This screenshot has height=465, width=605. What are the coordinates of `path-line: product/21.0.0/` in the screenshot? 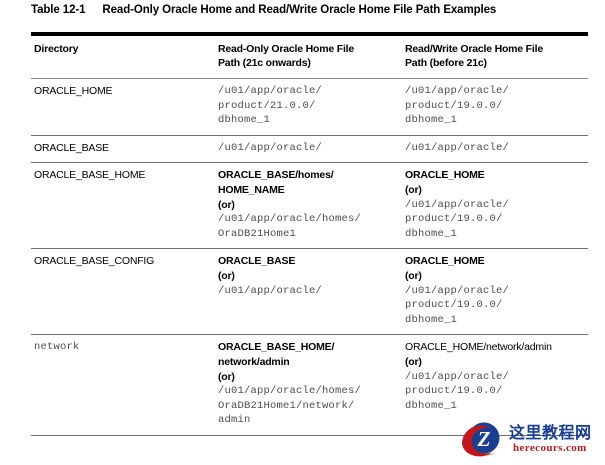 It's located at (267, 105).